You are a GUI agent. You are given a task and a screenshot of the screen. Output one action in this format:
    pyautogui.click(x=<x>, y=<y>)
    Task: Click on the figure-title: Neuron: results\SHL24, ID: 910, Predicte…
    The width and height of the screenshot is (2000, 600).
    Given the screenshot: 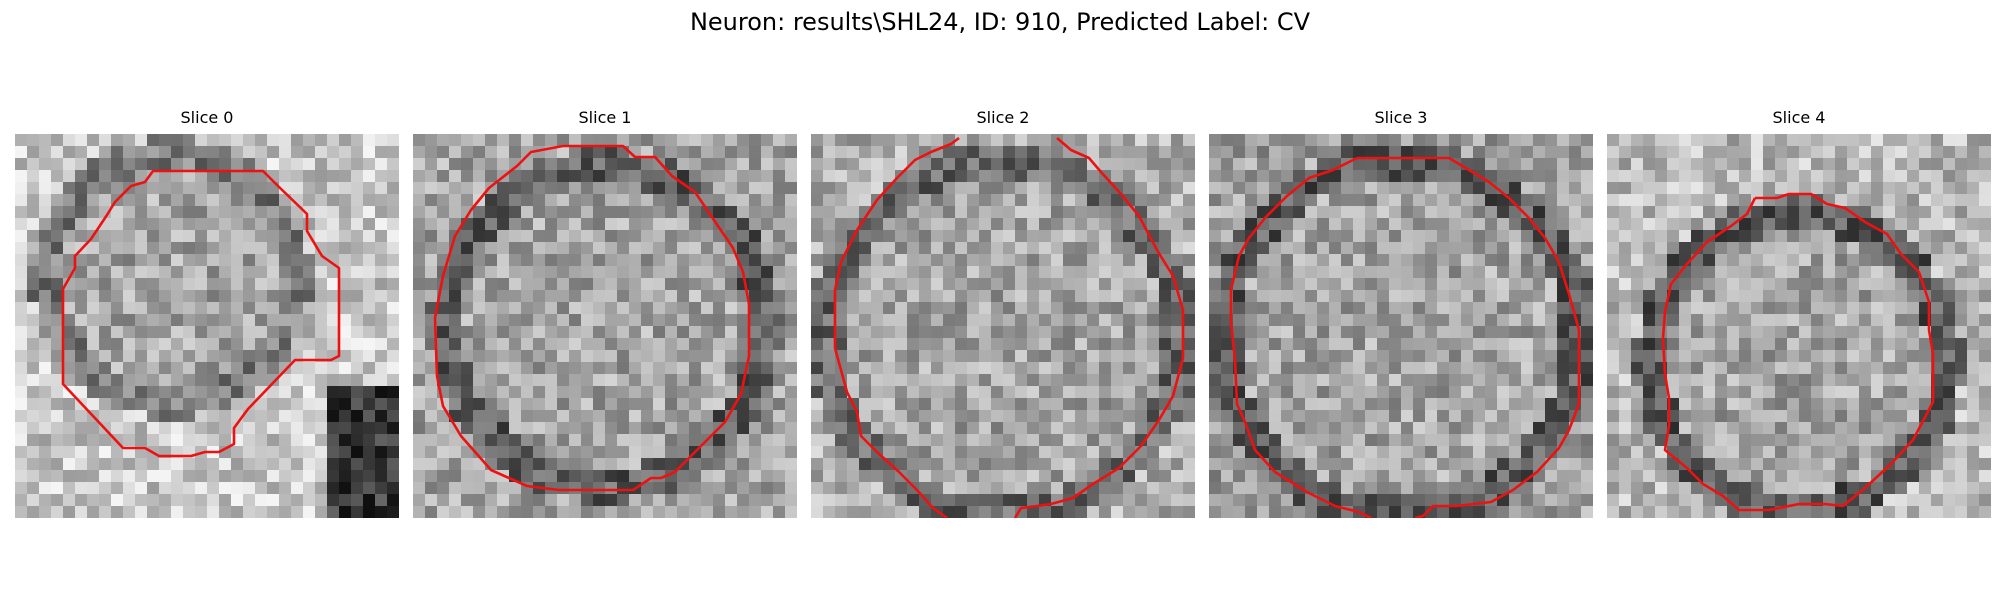 What is the action you would take?
    pyautogui.click(x=1000, y=22)
    